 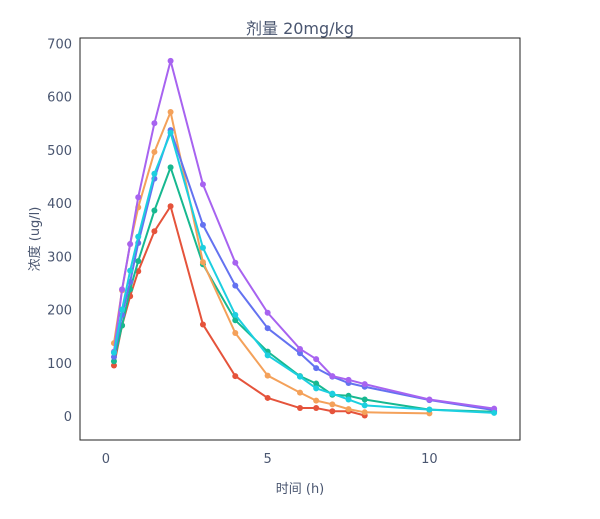 What do you see at coordinates (35, 239) in the screenshot?
I see `y-axis-label: 浓度 (ug/l)` at bounding box center [35, 239].